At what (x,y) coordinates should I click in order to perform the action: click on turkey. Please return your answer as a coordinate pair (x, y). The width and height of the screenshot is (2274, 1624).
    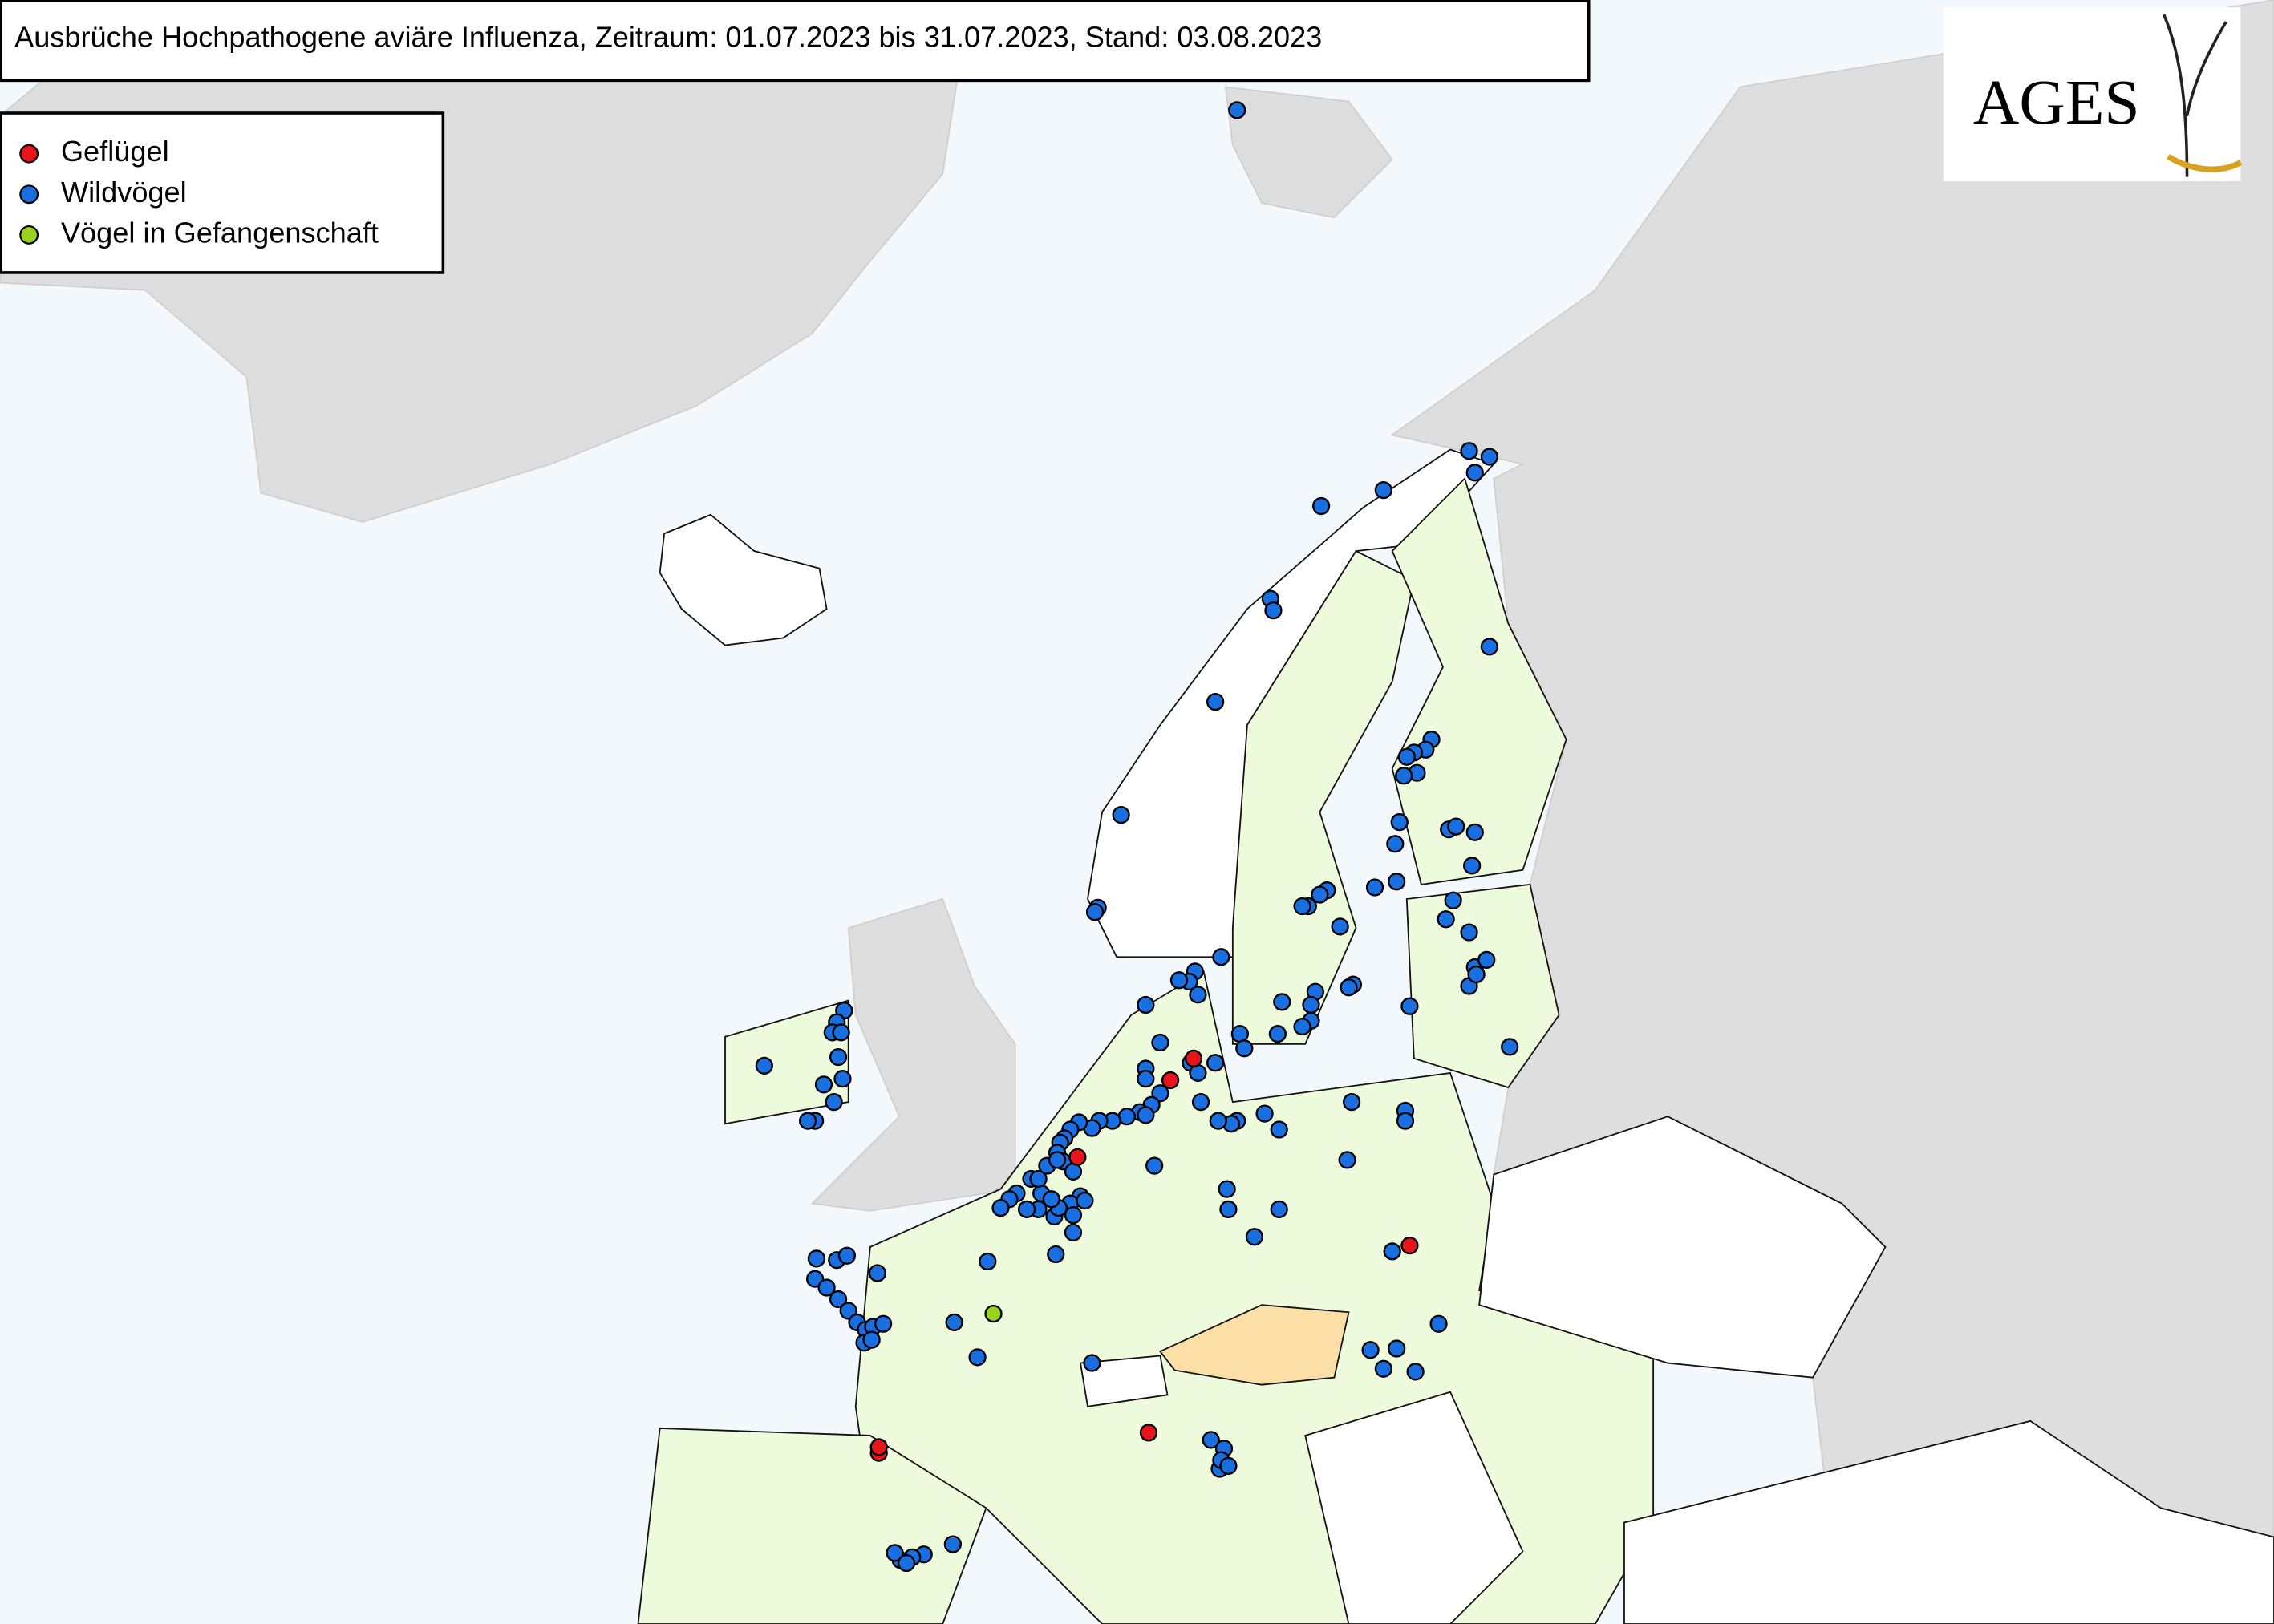
    Looking at the image, I should click on (1948, 1521).